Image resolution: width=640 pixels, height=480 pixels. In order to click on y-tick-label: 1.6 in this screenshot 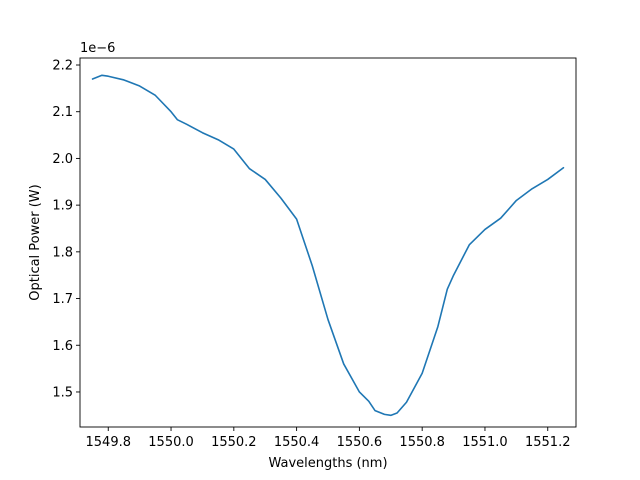, I will do `click(62, 346)`.